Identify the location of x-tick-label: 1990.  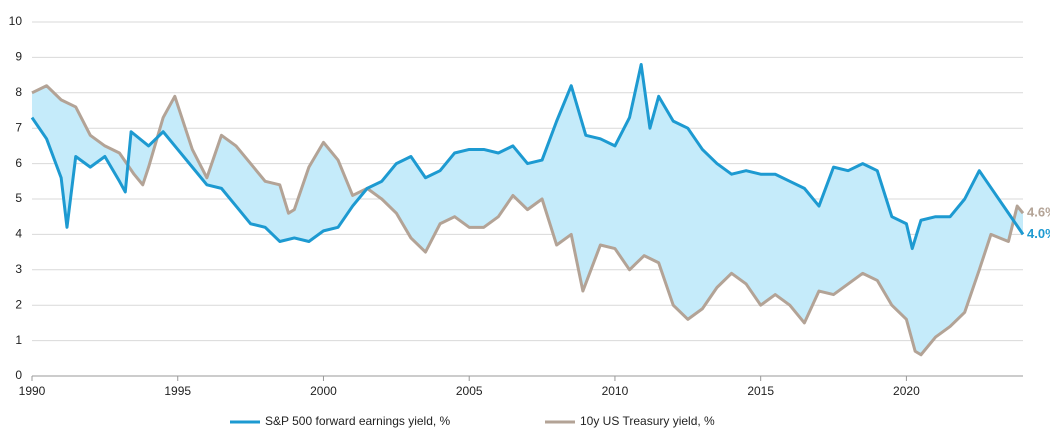
(32, 391).